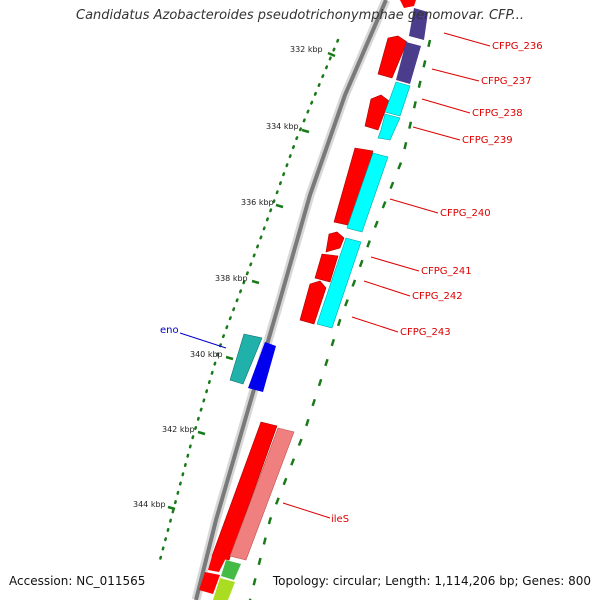  What do you see at coordinates (418, 24) in the screenshot?
I see `gene-arrow-purple-top` at bounding box center [418, 24].